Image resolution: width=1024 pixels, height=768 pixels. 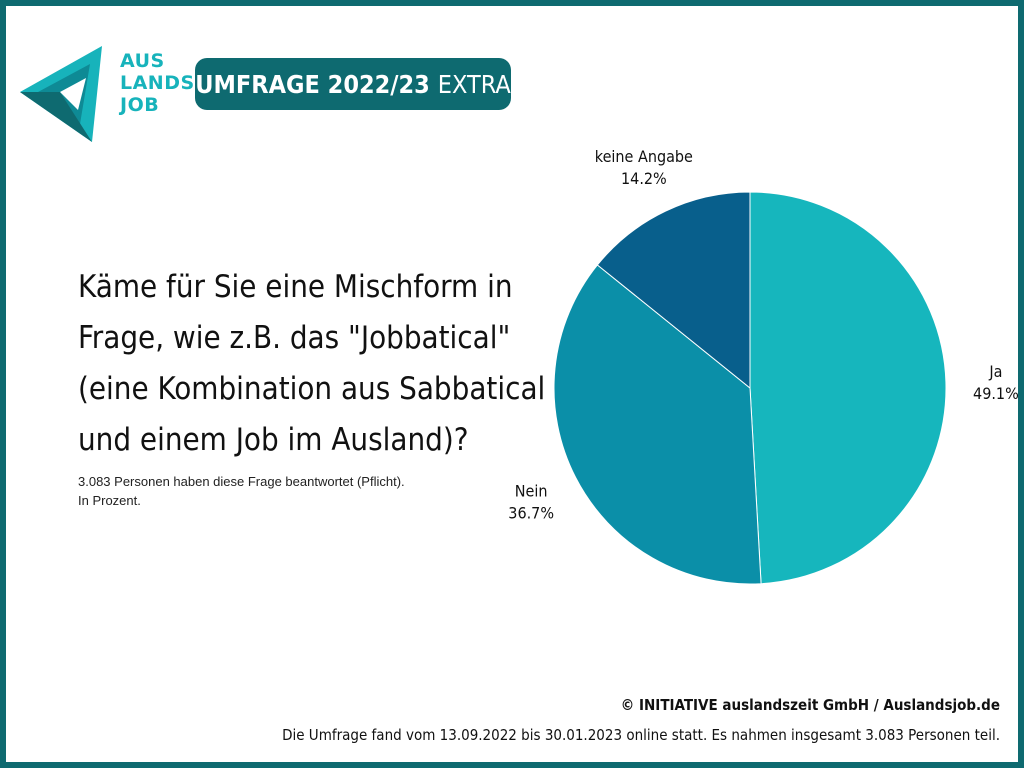 I want to click on pie-label-category-0: Ja, so click(x=995, y=371).